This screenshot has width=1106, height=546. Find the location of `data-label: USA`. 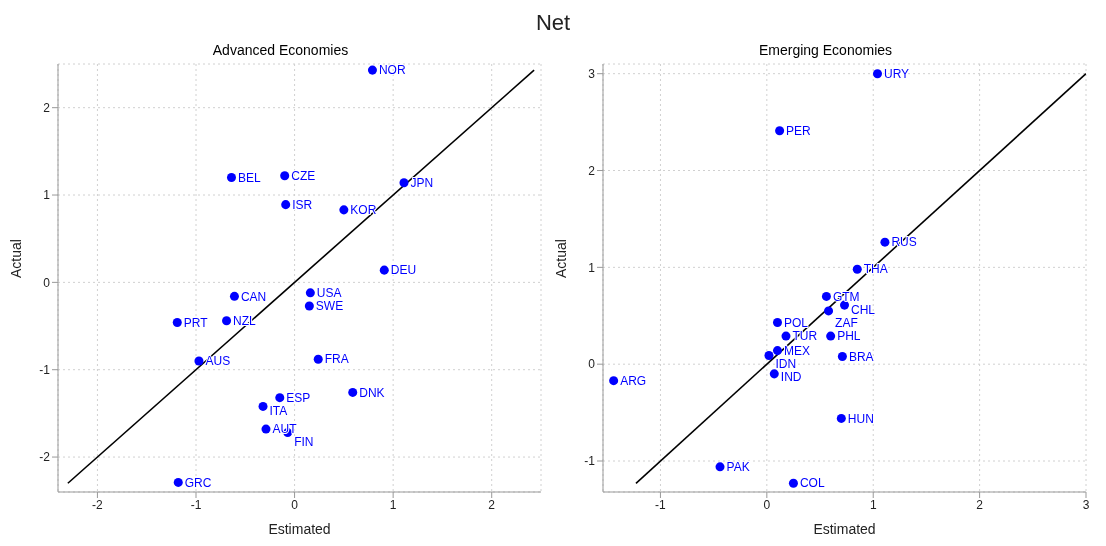

data-label: USA is located at coordinates (329, 293).